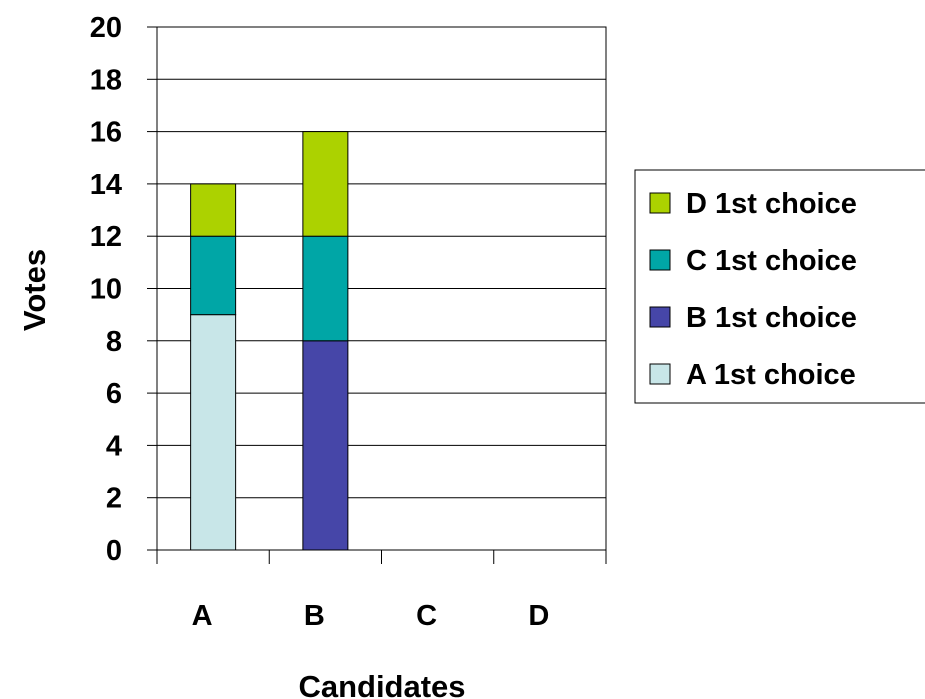 The height and width of the screenshot is (699, 925). Describe the element at coordinates (106, 28) in the screenshot. I see `y-tick-label: 20` at that location.